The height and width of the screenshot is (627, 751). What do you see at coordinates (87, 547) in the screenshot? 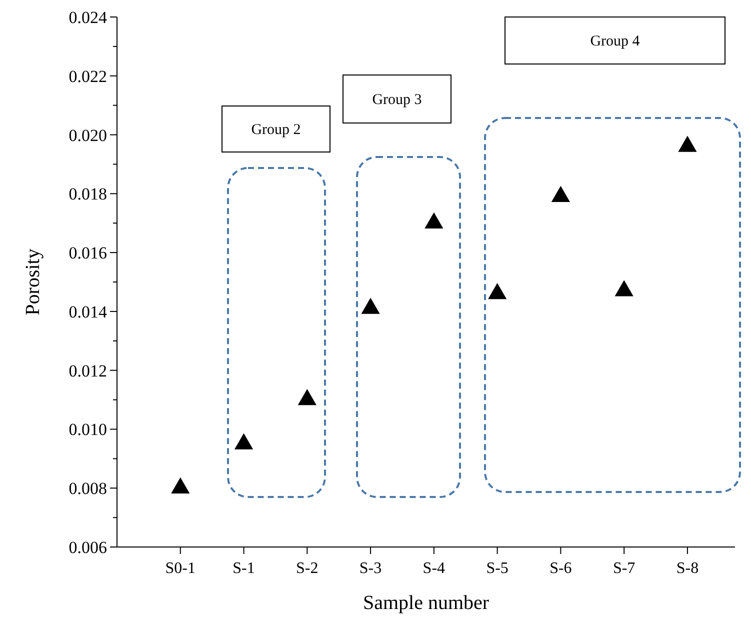
I see `y-tick-label: 0.006` at bounding box center [87, 547].